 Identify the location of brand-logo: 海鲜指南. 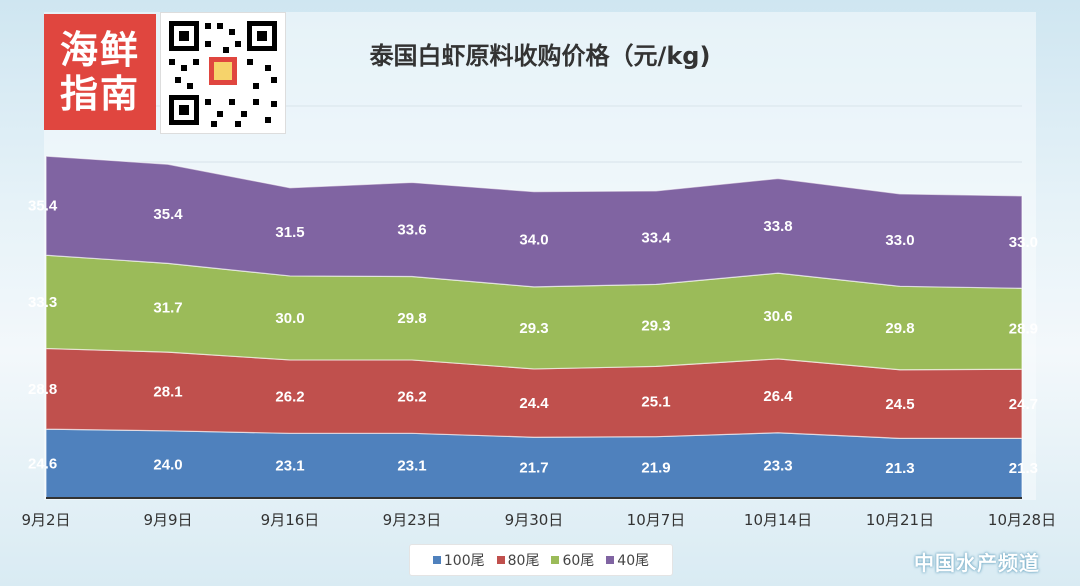
(100, 72).